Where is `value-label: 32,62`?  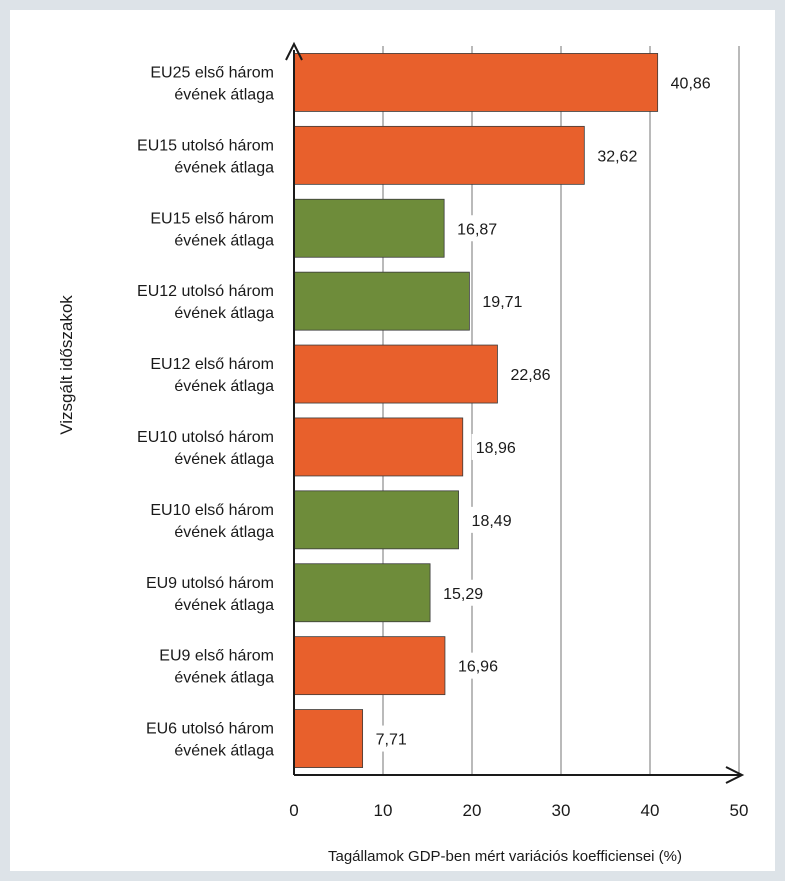 value-label: 32,62 is located at coordinates (617, 156).